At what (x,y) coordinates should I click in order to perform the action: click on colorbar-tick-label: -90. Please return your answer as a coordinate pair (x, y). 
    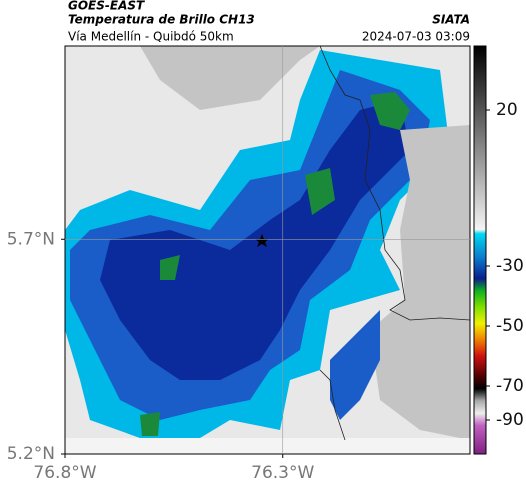
    Looking at the image, I should click on (510, 420).